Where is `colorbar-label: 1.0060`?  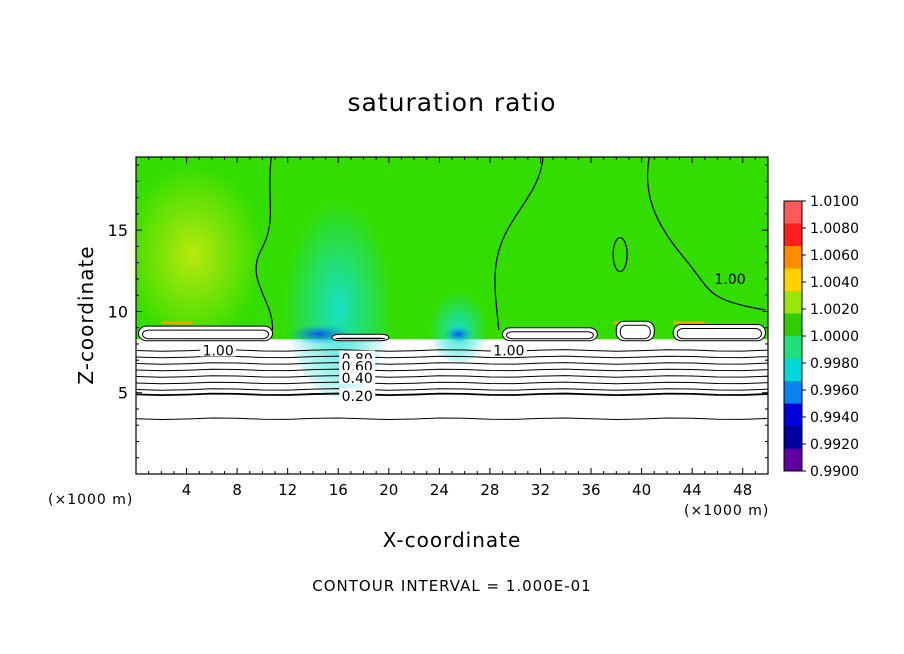 colorbar-label: 1.0060 is located at coordinates (834, 256).